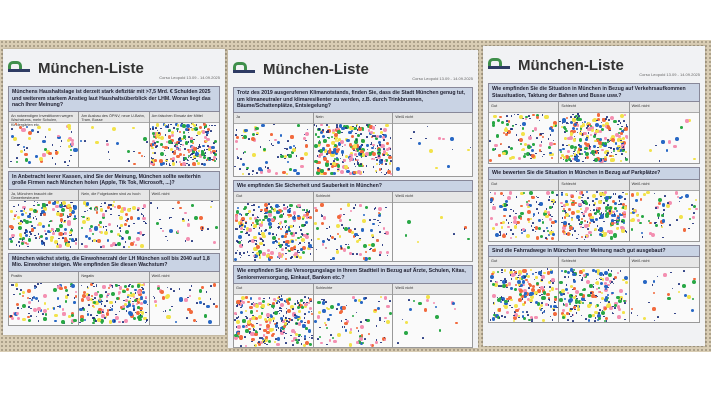  Describe the element at coordinates (44, 298) in the screenshot. I see `answer-option: Positiv` at that location.